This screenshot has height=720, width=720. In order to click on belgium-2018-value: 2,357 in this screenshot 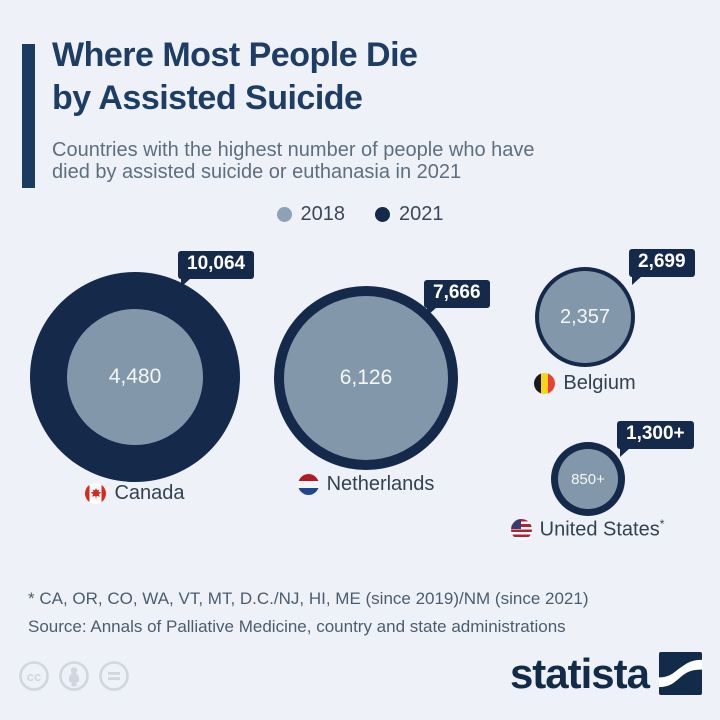, I will do `click(585, 316)`.